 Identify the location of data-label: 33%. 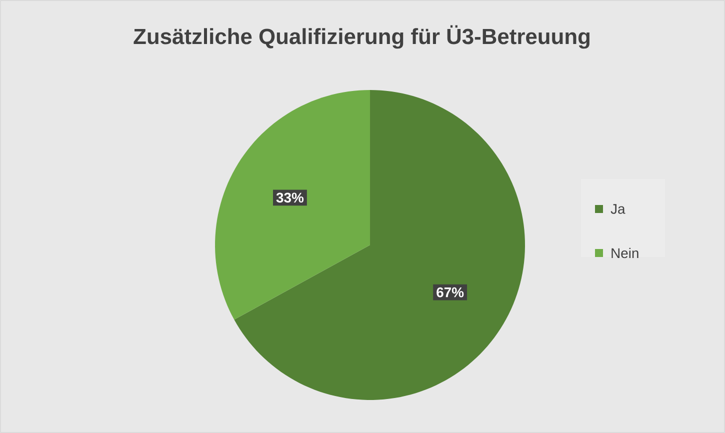
(290, 197).